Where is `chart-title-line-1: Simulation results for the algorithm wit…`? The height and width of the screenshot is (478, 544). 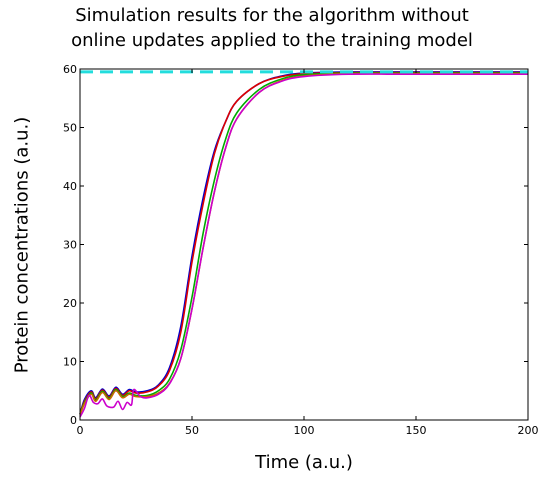 chart-title-line-1: Simulation results for the algorithm wit… is located at coordinates (272, 15).